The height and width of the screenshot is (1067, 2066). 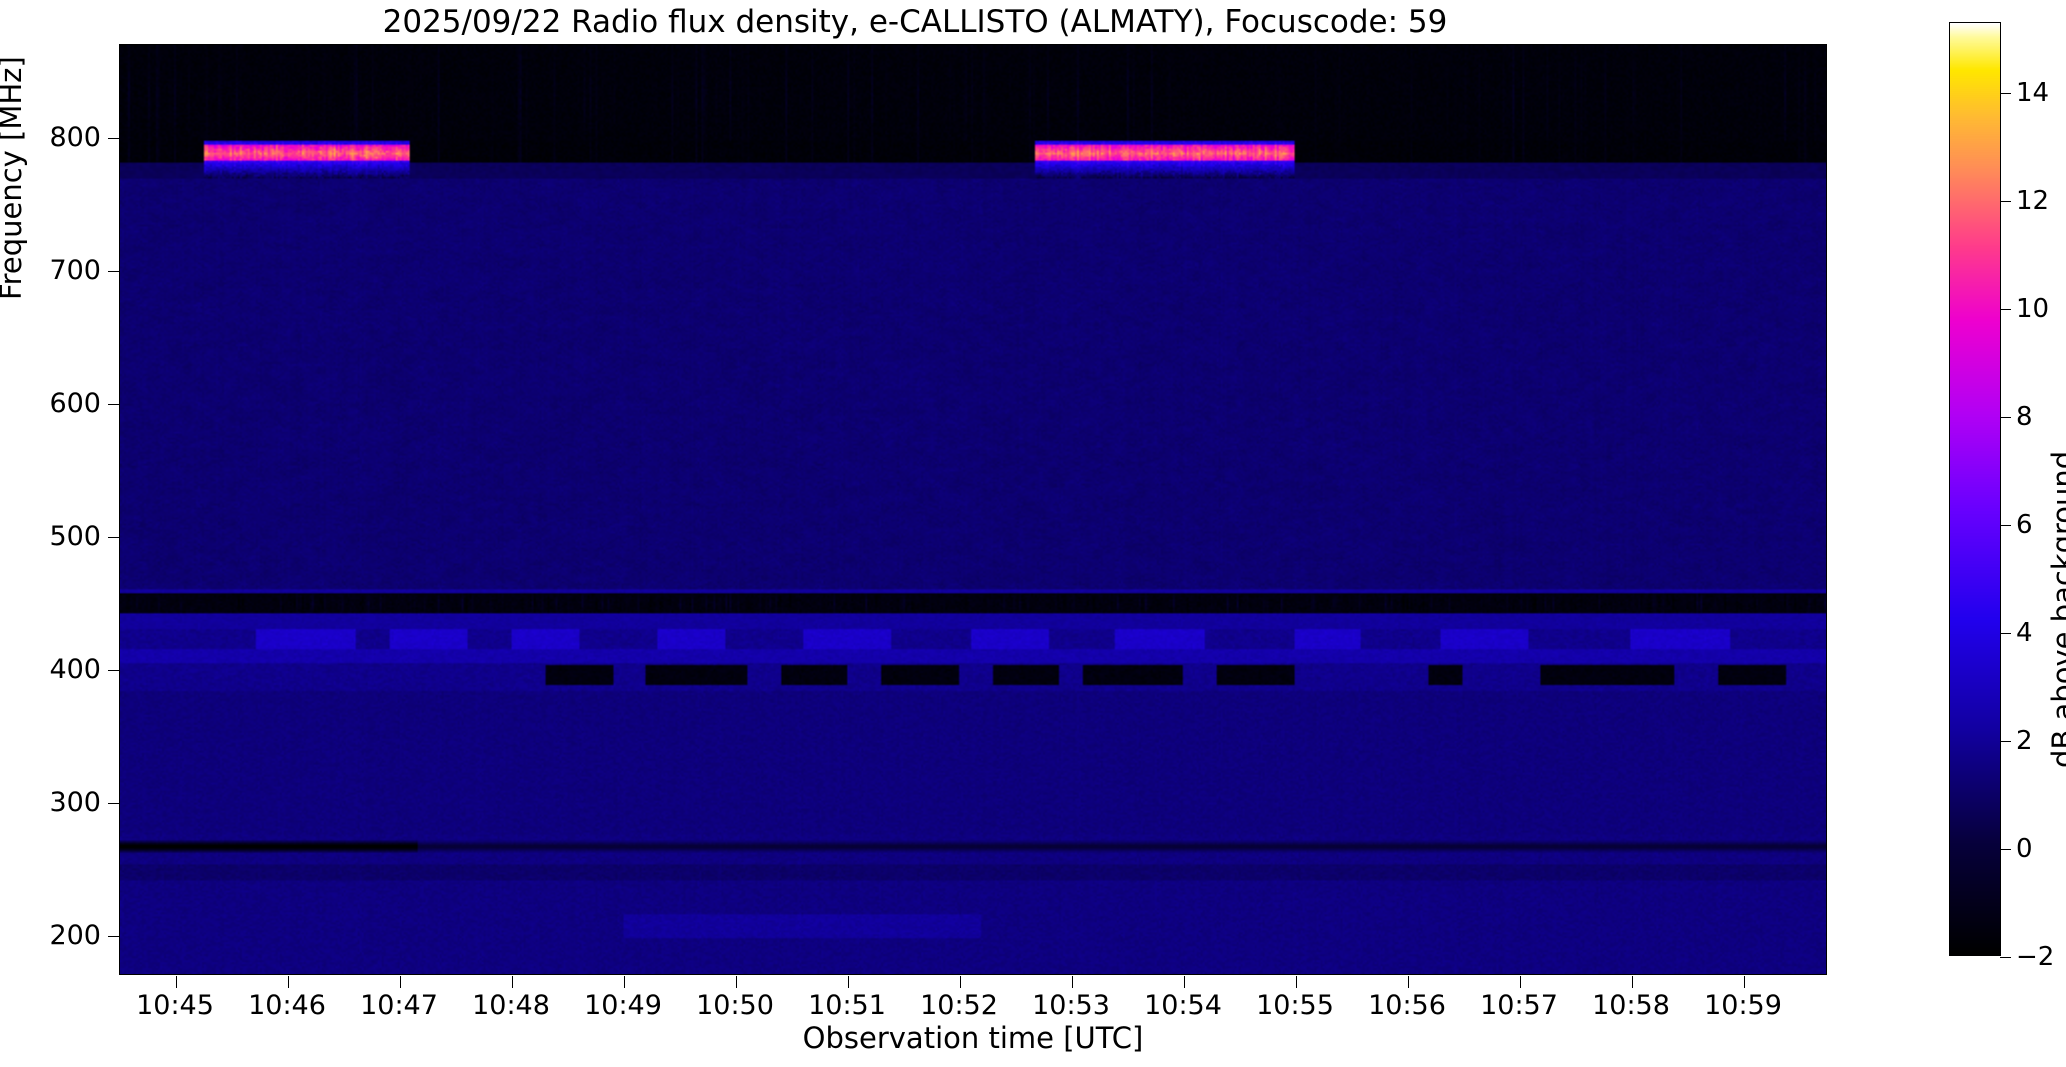 I want to click on x-tick-10:45, so click(x=176, y=982).